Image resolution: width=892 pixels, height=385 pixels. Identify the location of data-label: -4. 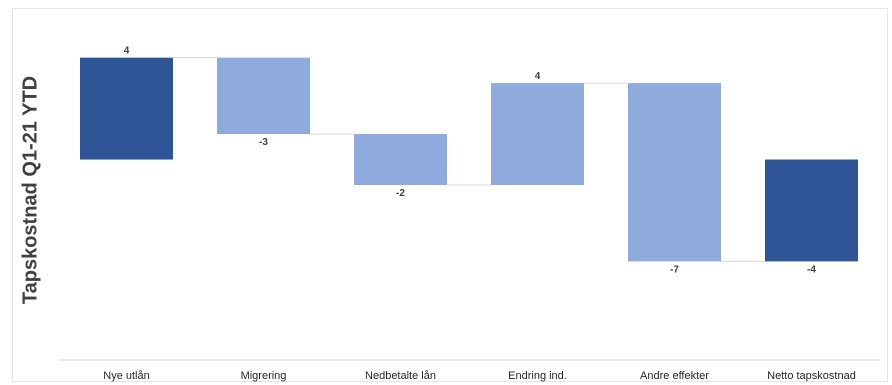
(811, 269).